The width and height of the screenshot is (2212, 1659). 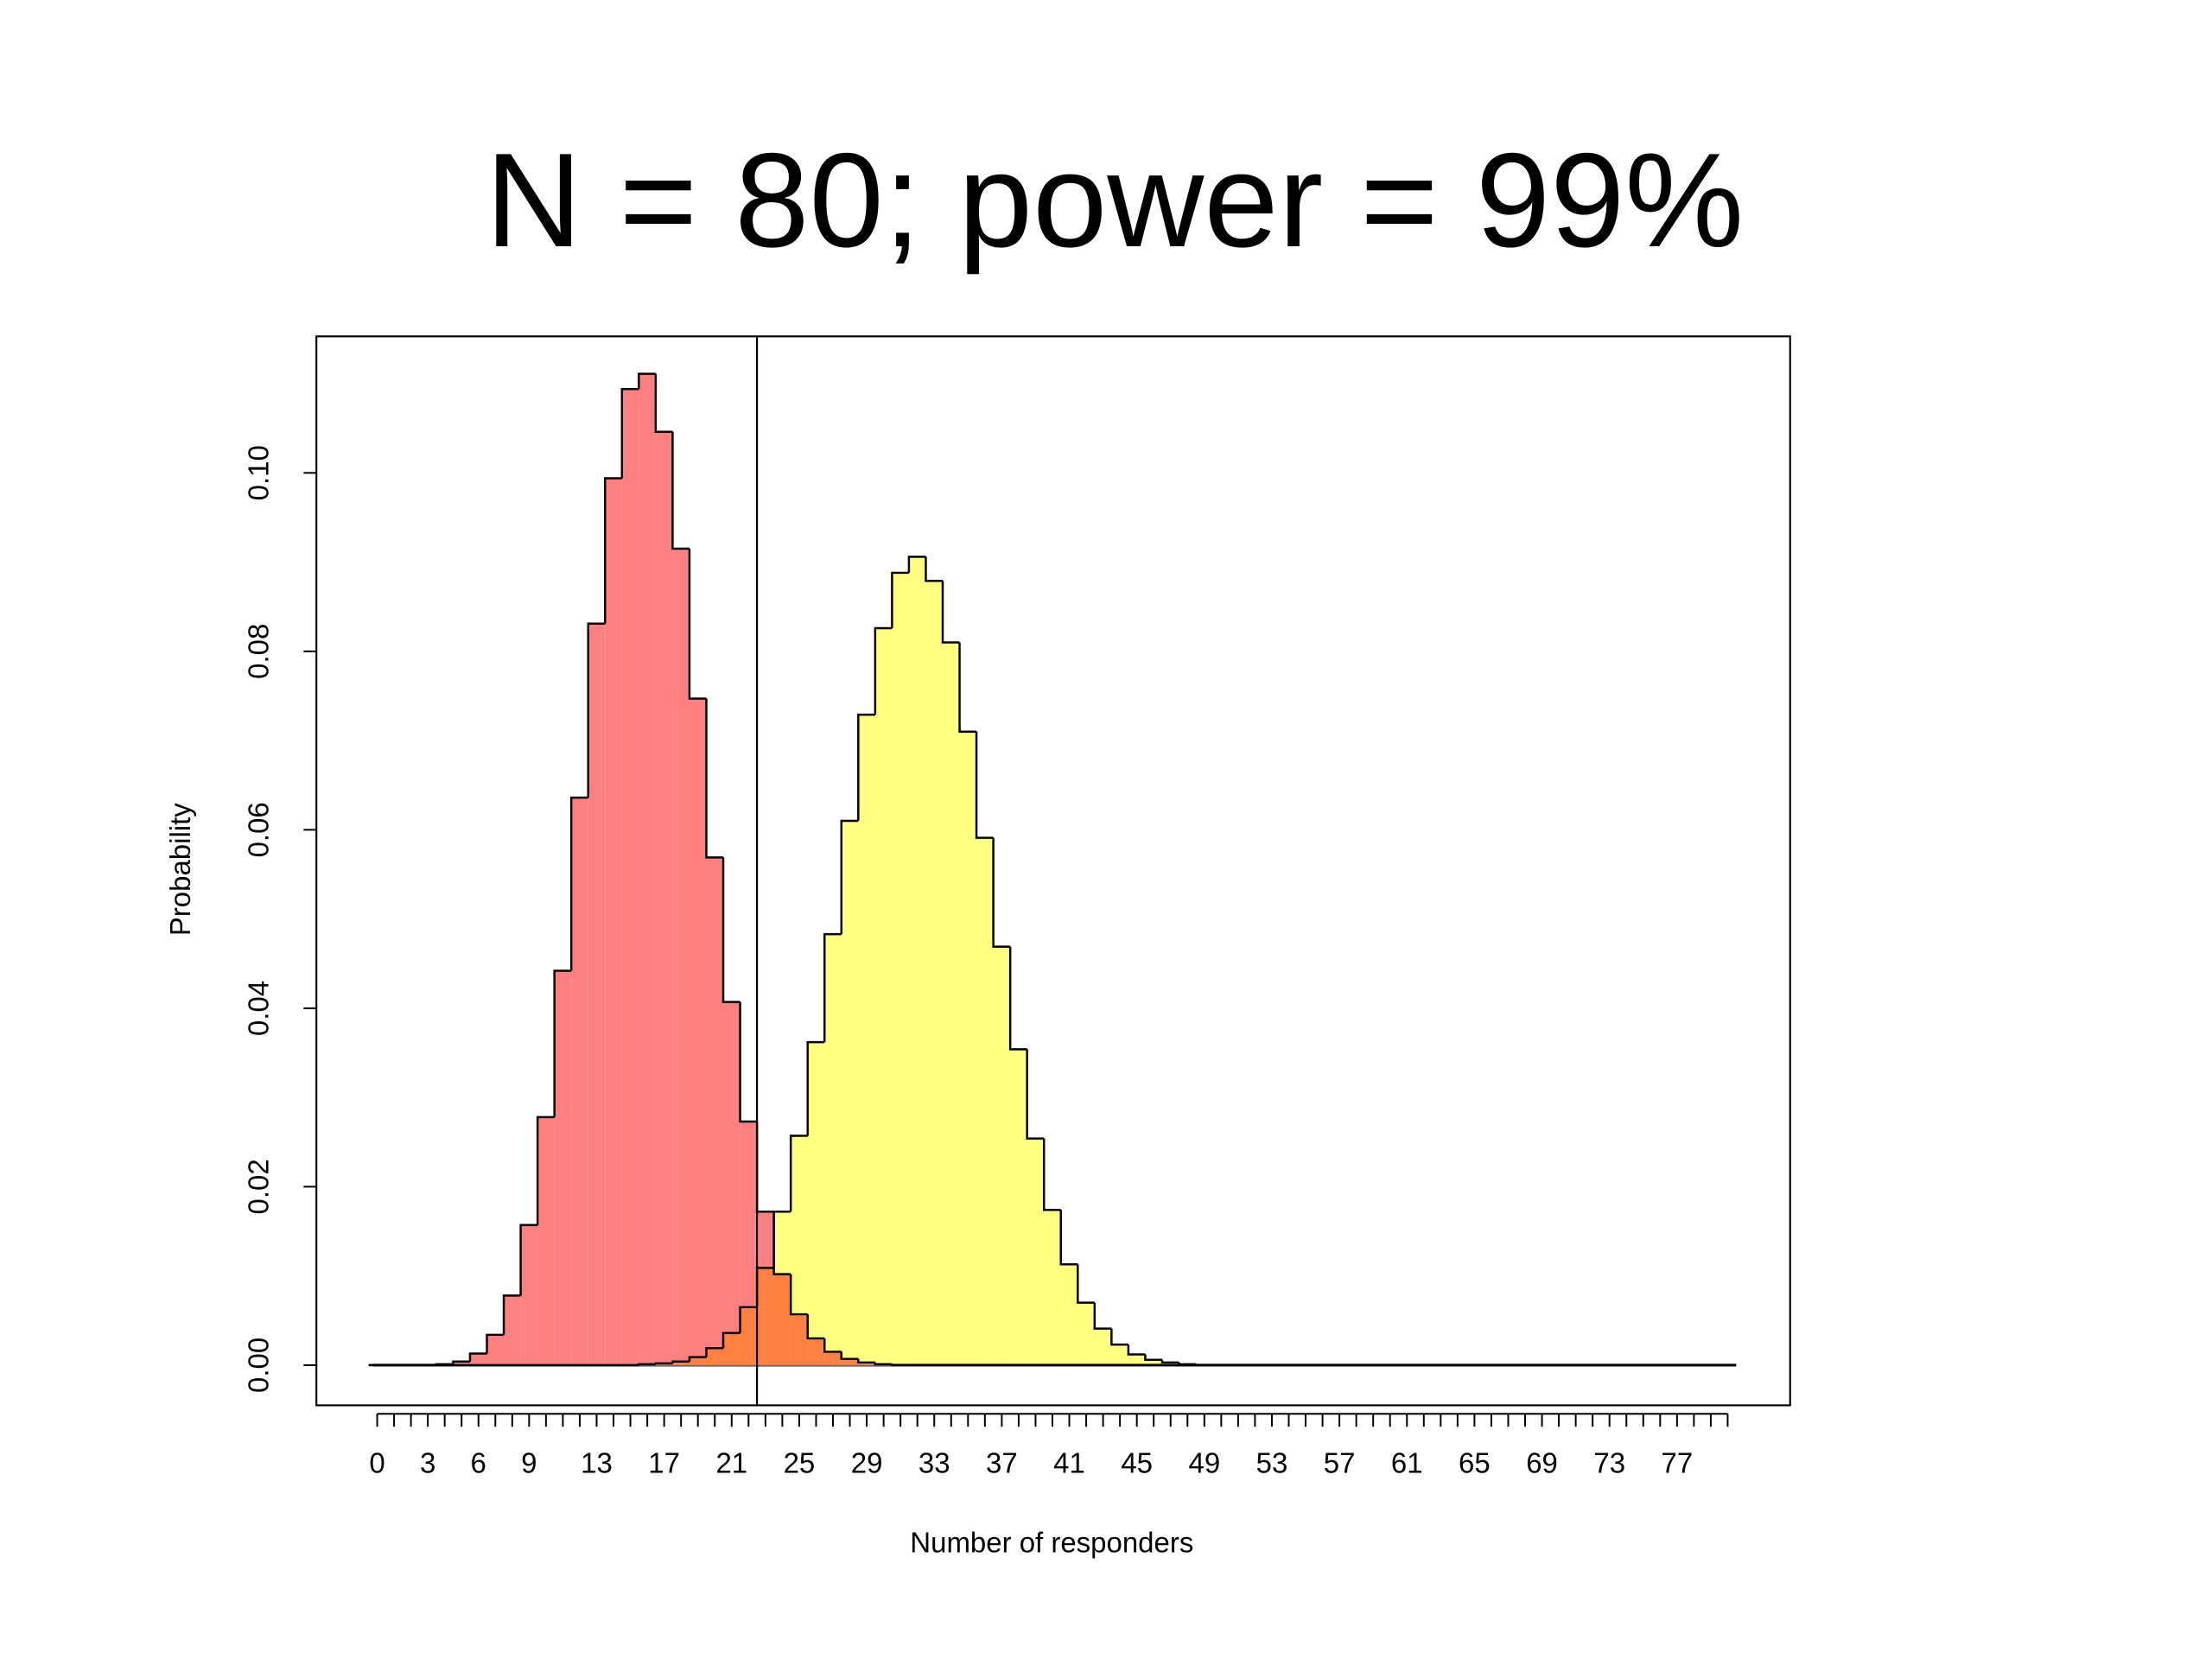 I want to click on x-tick-label: 65, so click(x=1475, y=1462).